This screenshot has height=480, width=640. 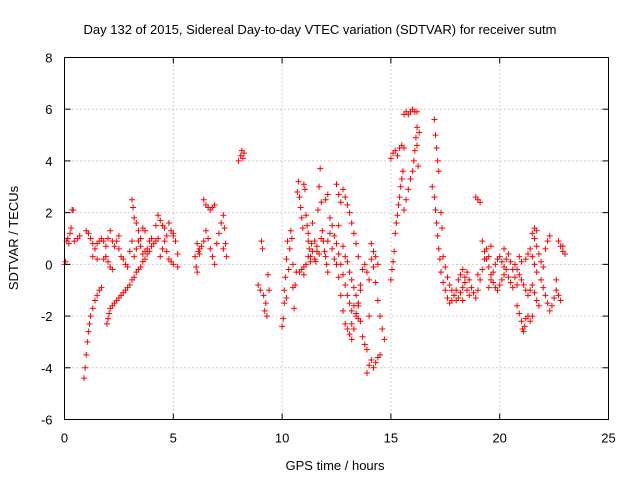 I want to click on x-tick-label: 15, so click(x=391, y=438).